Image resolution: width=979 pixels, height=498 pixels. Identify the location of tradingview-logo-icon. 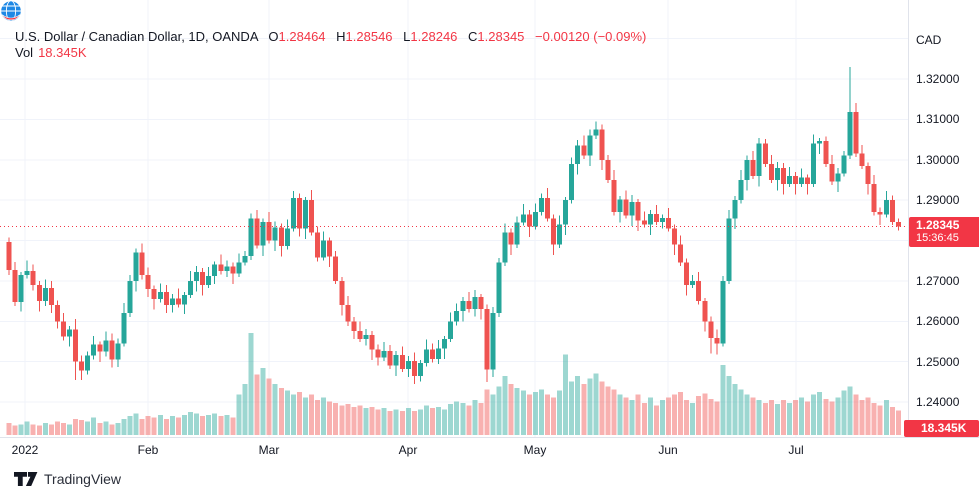
(26, 479).